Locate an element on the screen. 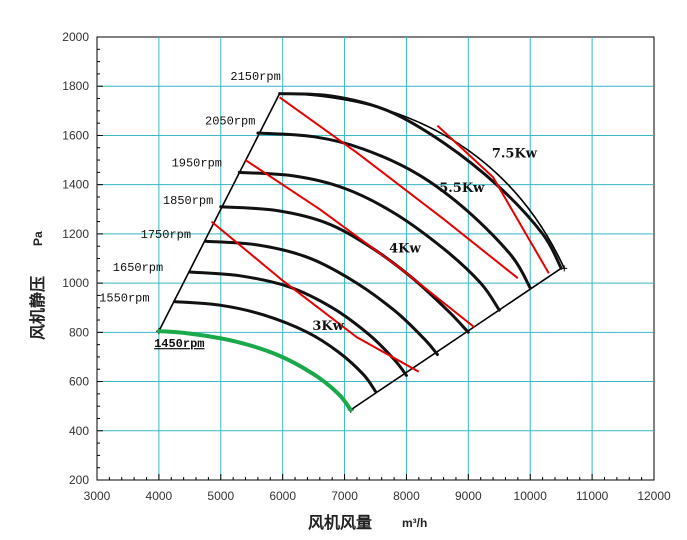 The width and height of the screenshot is (687, 540). x-tick-label: 3000 is located at coordinates (97, 496).